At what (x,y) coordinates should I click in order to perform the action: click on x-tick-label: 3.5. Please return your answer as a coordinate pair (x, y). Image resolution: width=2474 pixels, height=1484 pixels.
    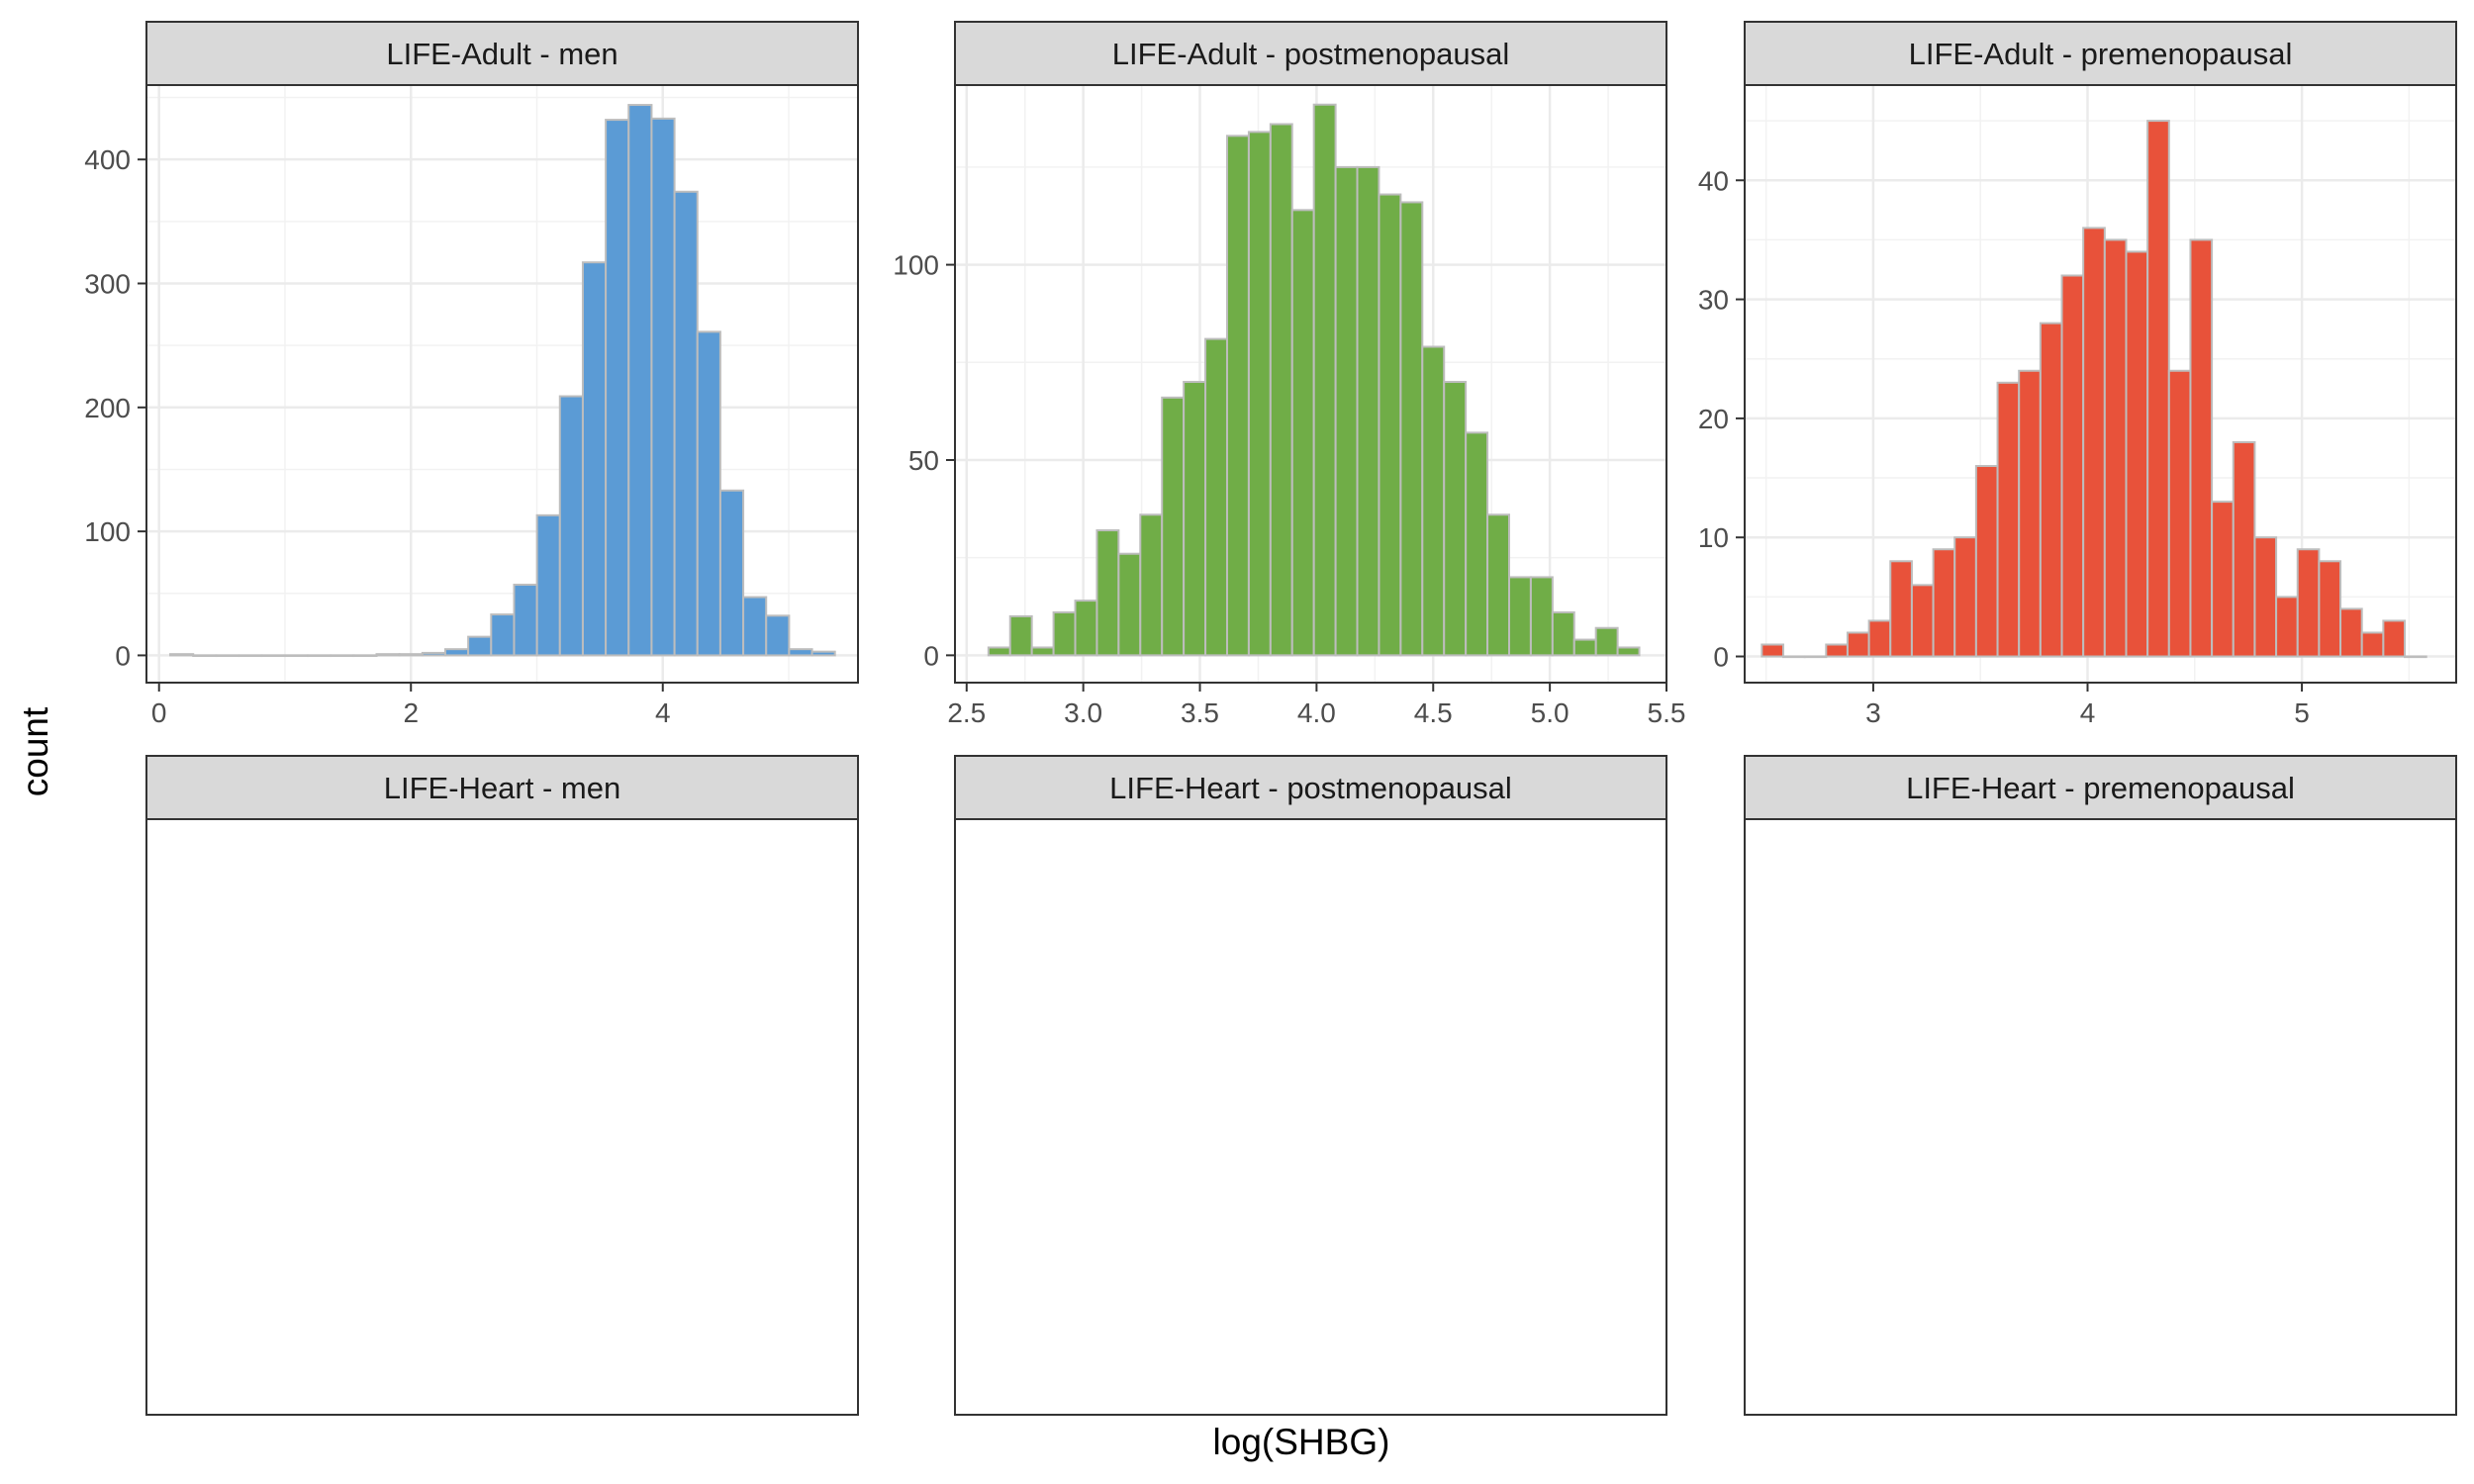
    Looking at the image, I should click on (1200, 712).